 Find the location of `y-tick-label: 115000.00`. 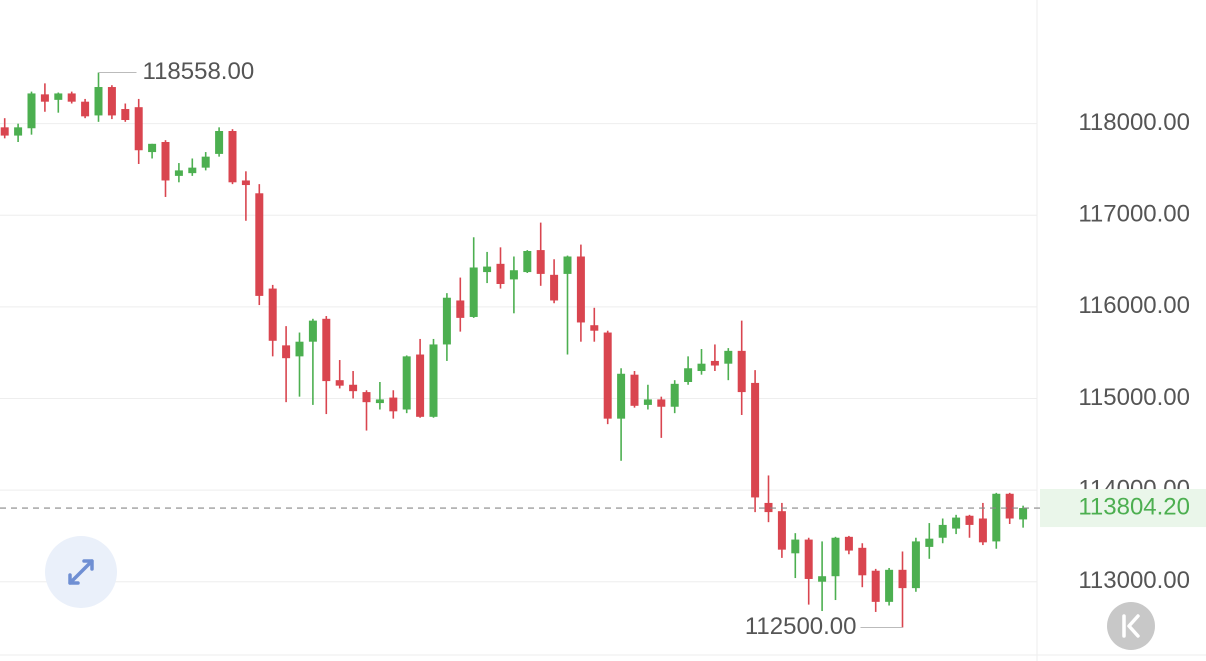

y-tick-label: 115000.00 is located at coordinates (1134, 397).